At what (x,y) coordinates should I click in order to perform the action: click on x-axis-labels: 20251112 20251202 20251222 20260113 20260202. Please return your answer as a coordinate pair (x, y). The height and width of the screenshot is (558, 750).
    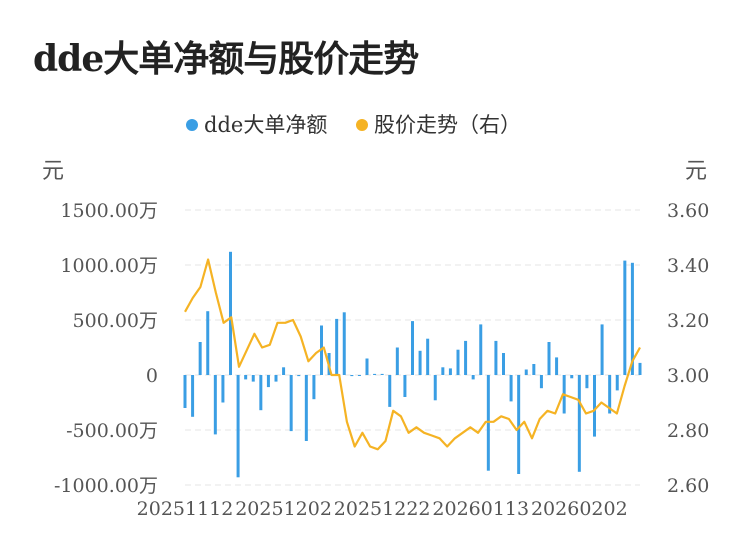
    Looking at the image, I should click on (382, 509).